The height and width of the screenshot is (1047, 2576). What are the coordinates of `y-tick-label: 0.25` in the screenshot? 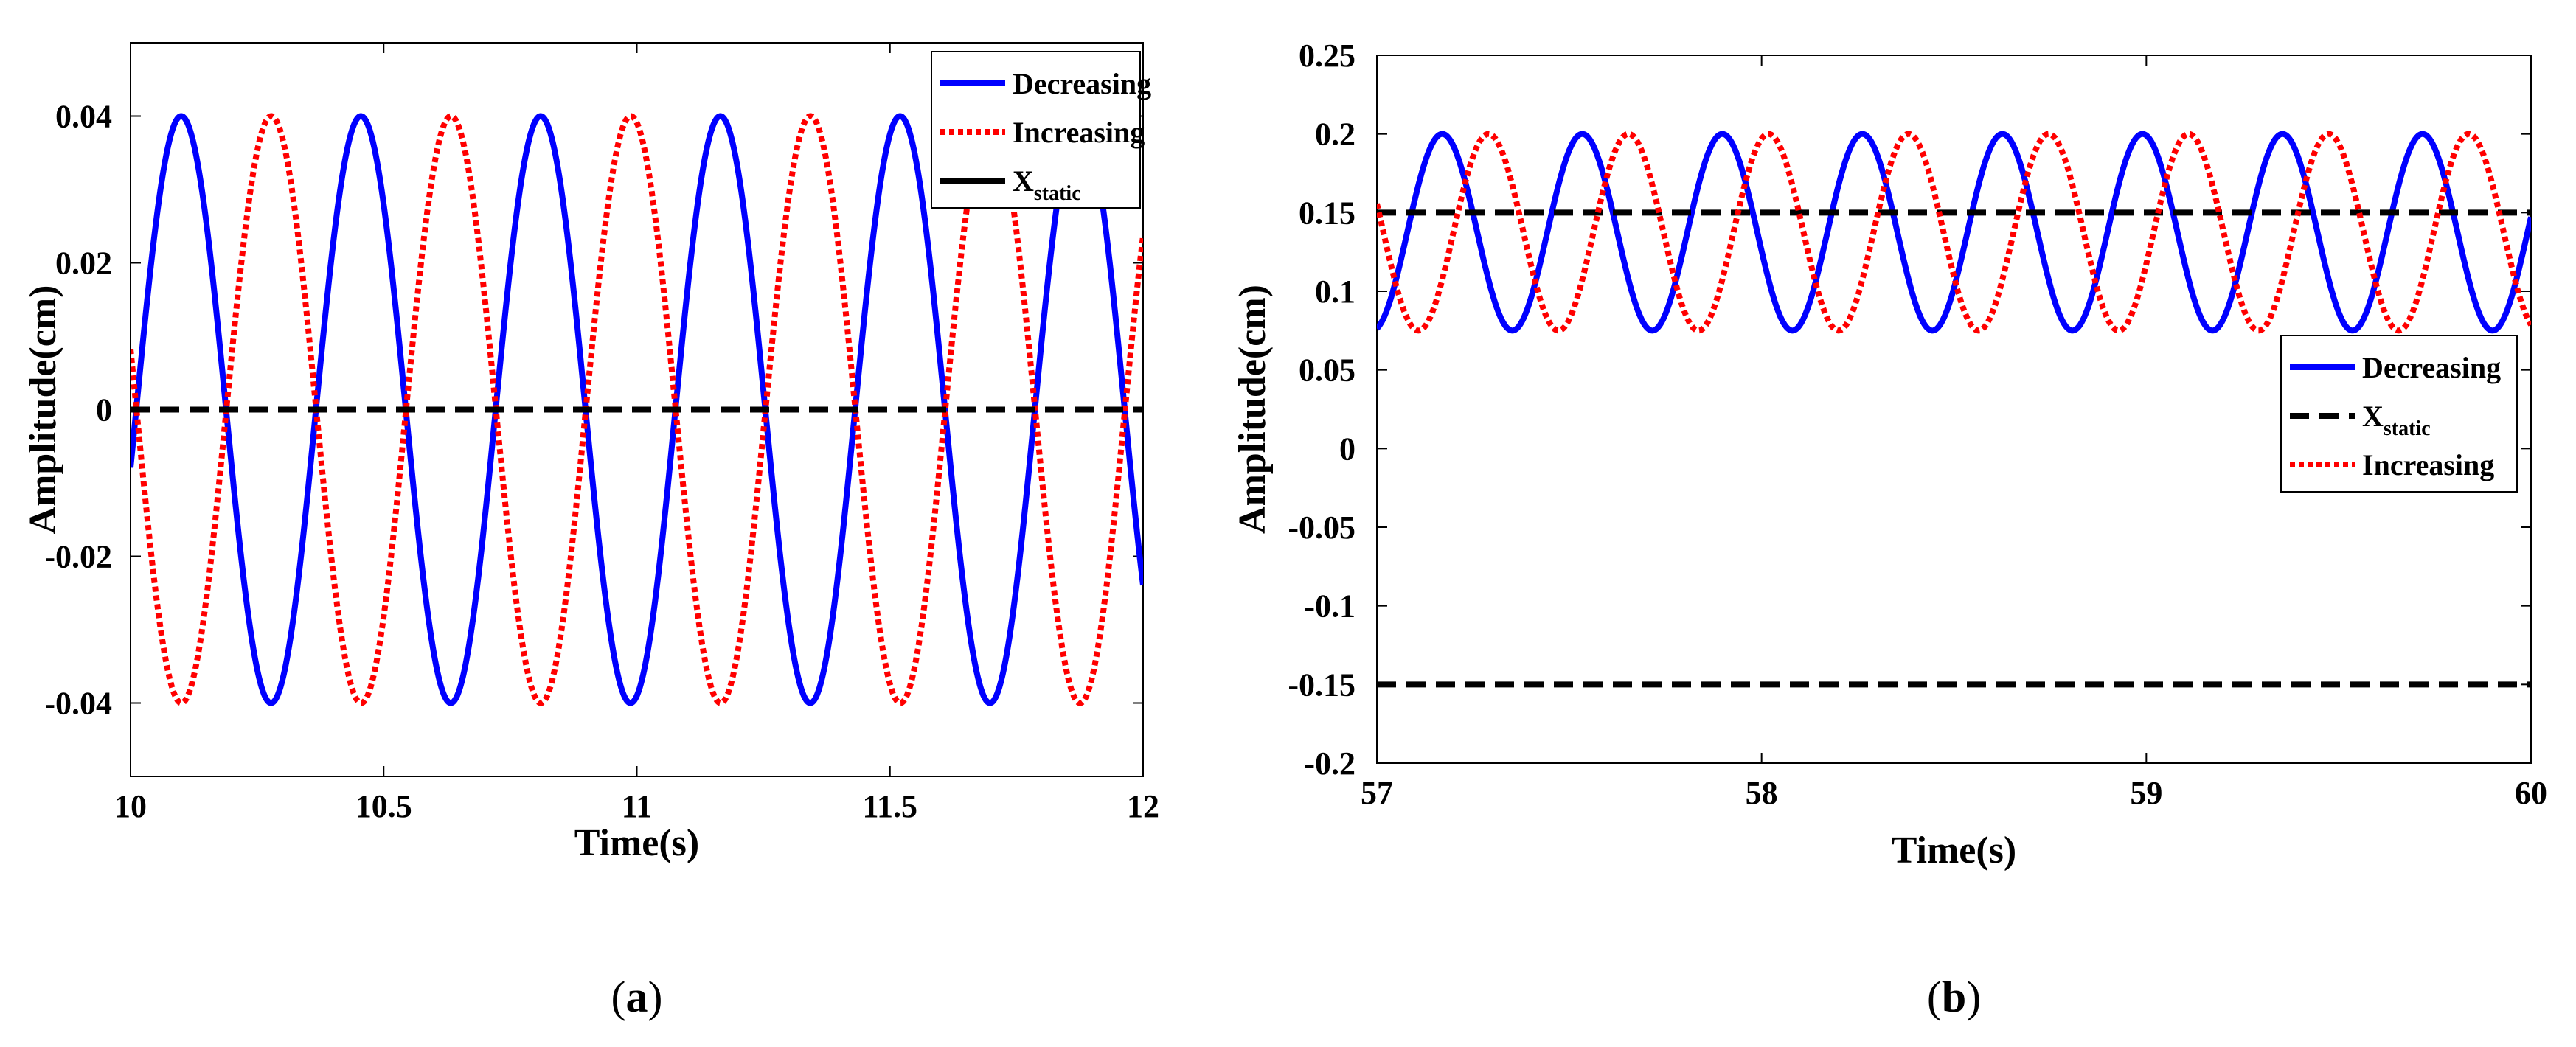 It's located at (1327, 56).